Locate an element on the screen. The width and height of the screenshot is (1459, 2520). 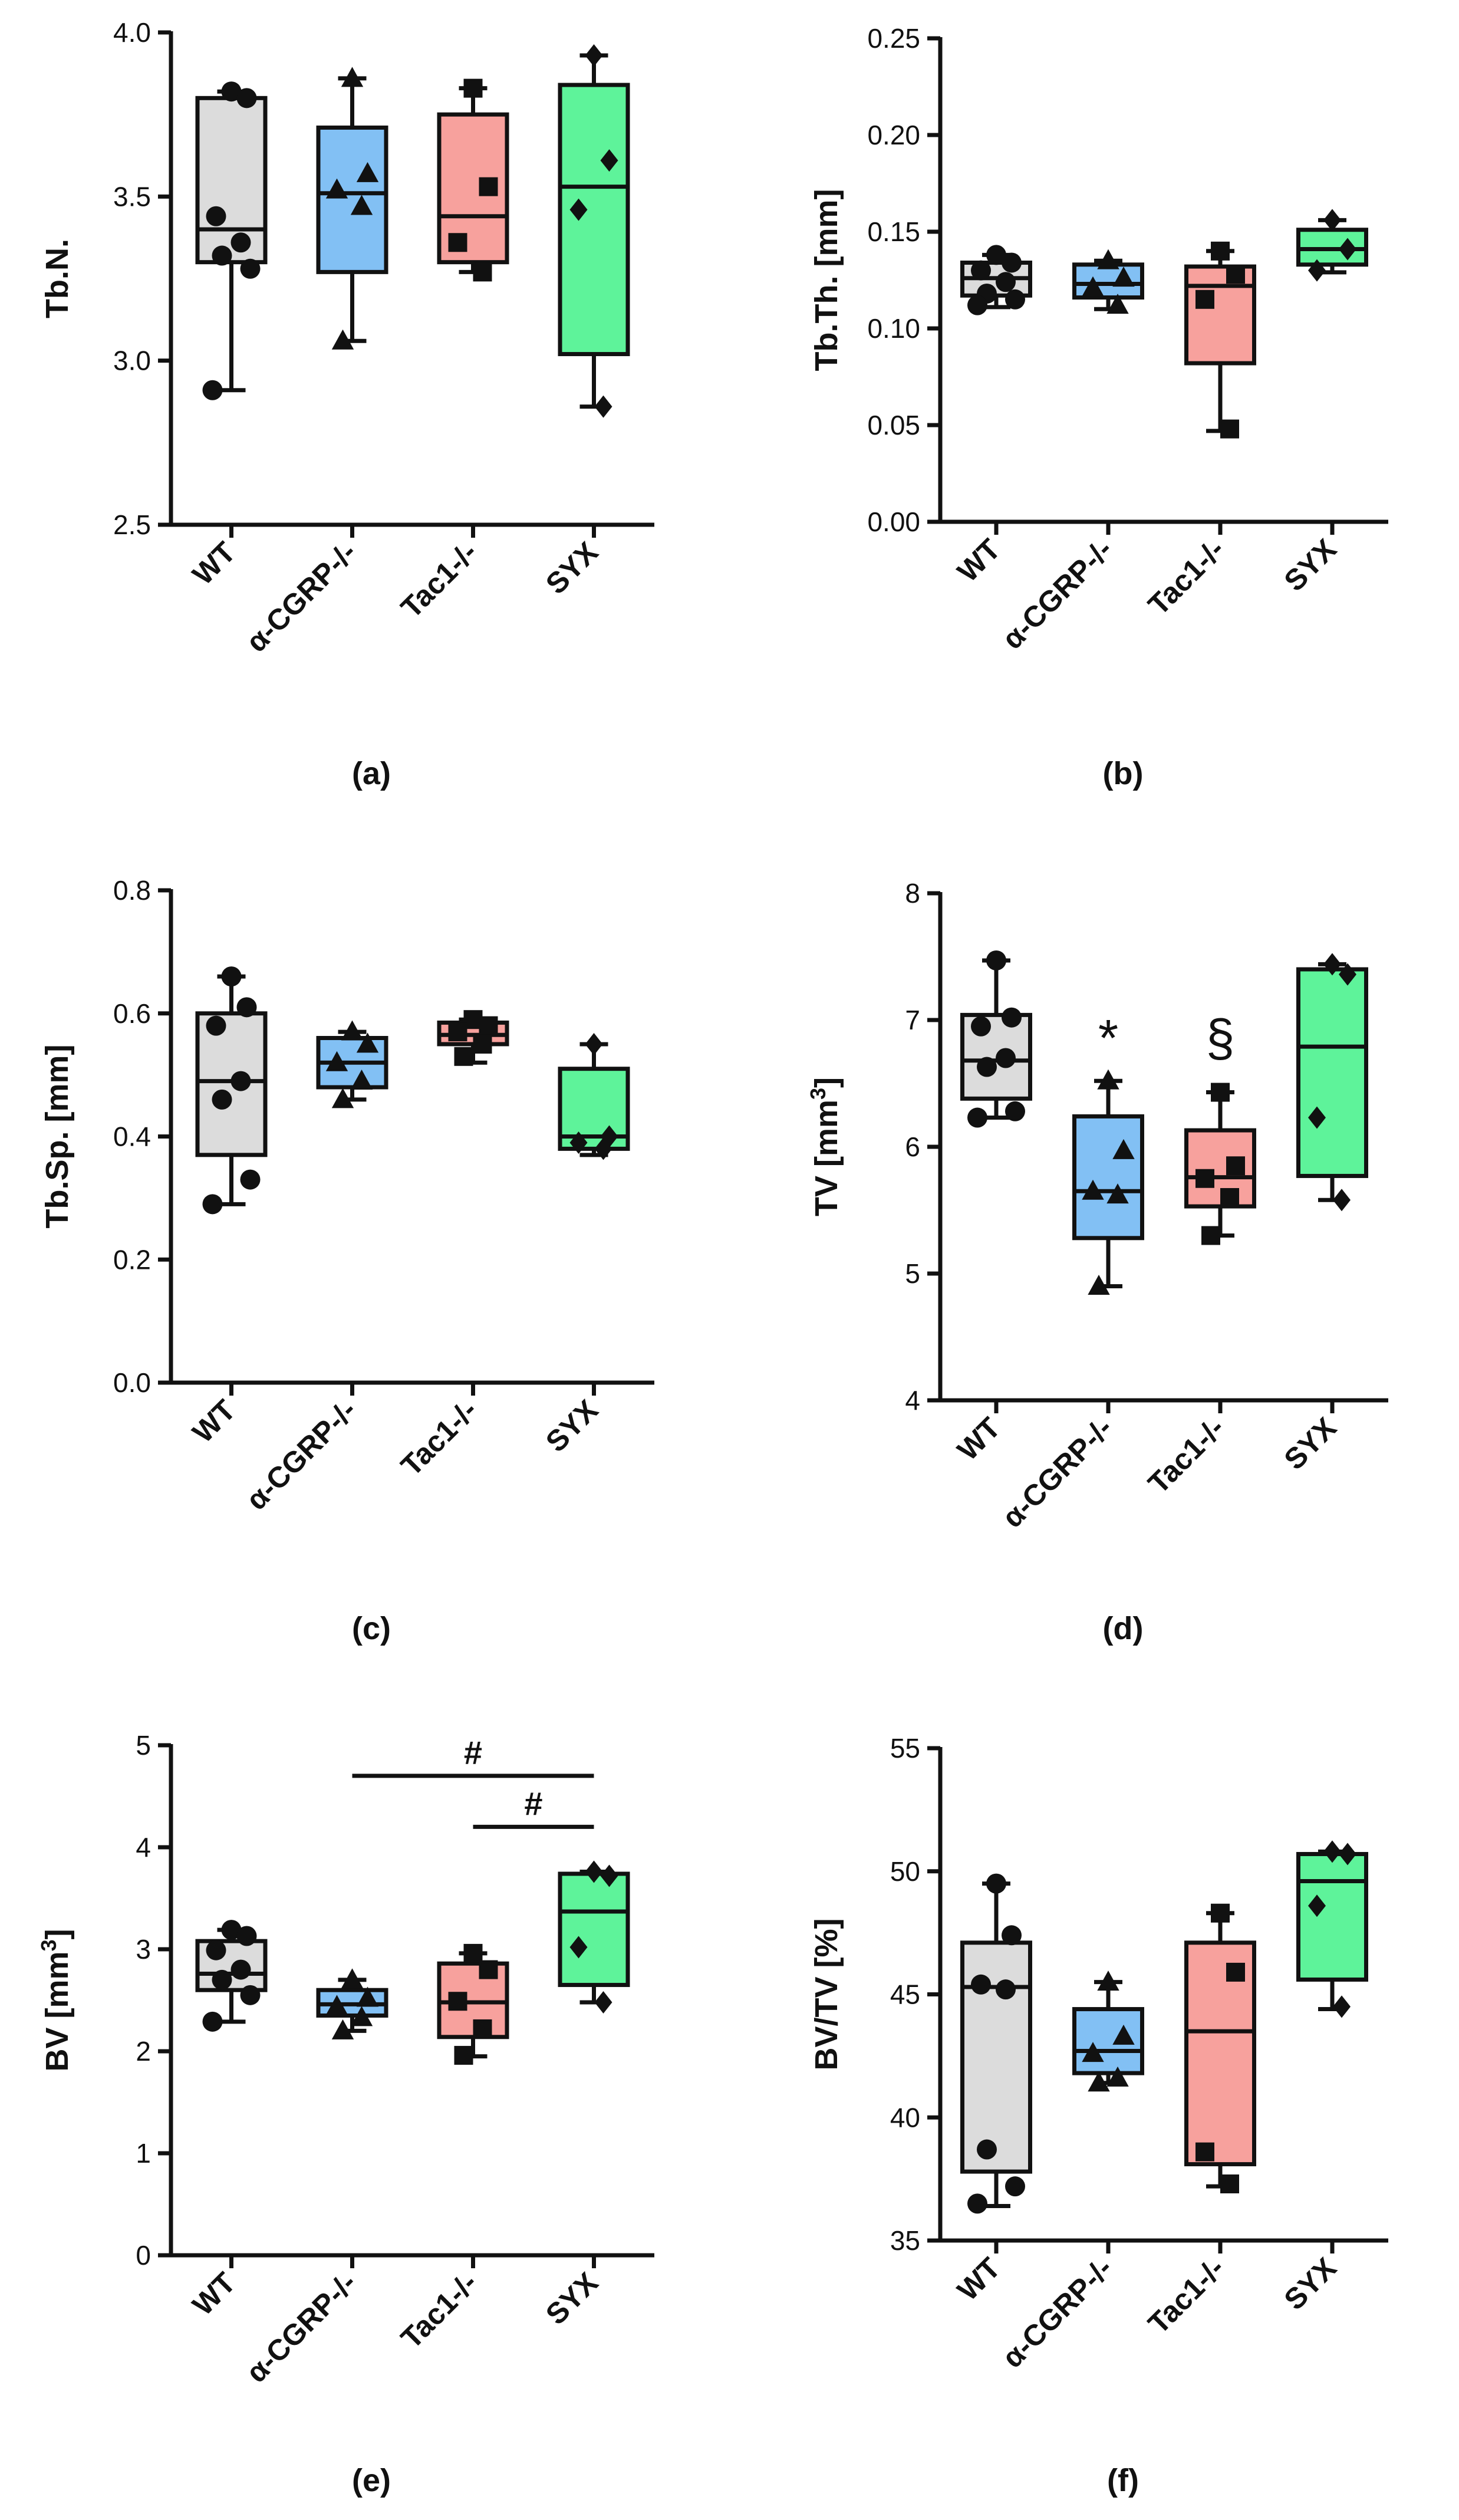
y-tick-label: 35 is located at coordinates (905, 2240).